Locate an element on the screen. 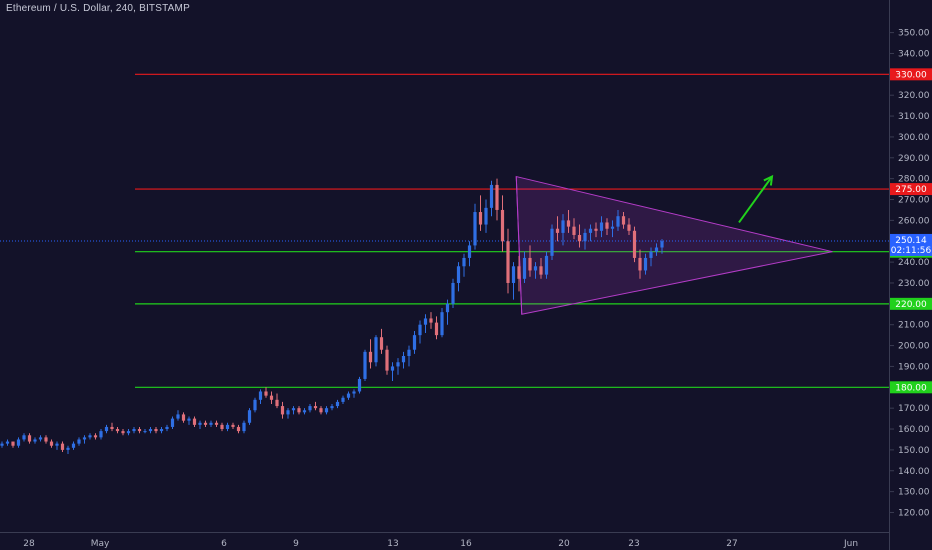 Image resolution: width=932 pixels, height=550 pixels. bullish-arrow-shaft is located at coordinates (755, 199).